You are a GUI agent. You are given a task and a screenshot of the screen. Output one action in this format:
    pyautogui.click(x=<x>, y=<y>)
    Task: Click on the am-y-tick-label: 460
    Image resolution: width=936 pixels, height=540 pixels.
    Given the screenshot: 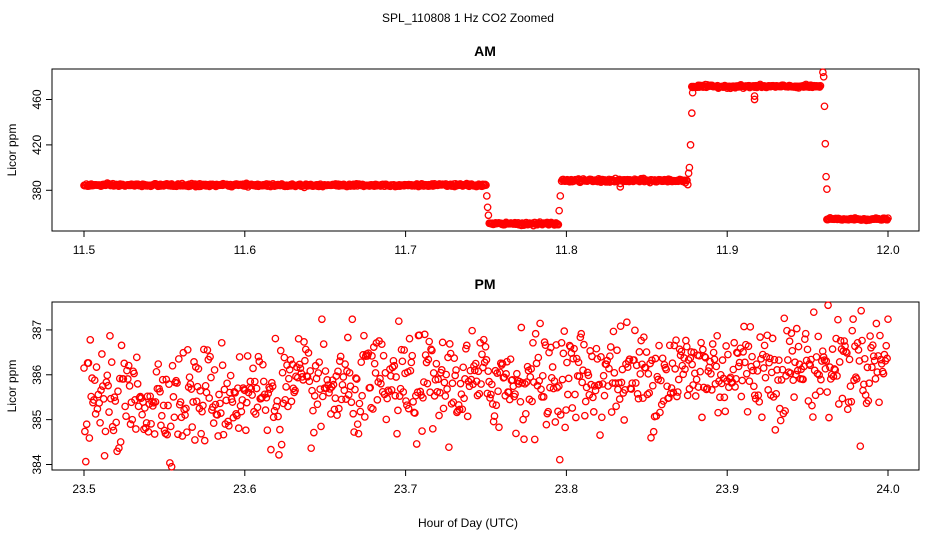 What is the action you would take?
    pyautogui.click(x=37, y=99)
    